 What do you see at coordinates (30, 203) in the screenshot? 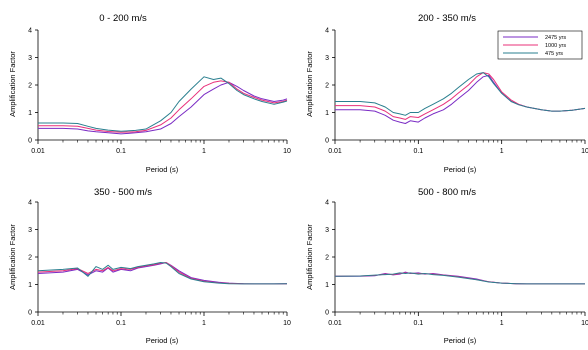
I see `panel-3-y-tick-label: 4` at bounding box center [30, 203].